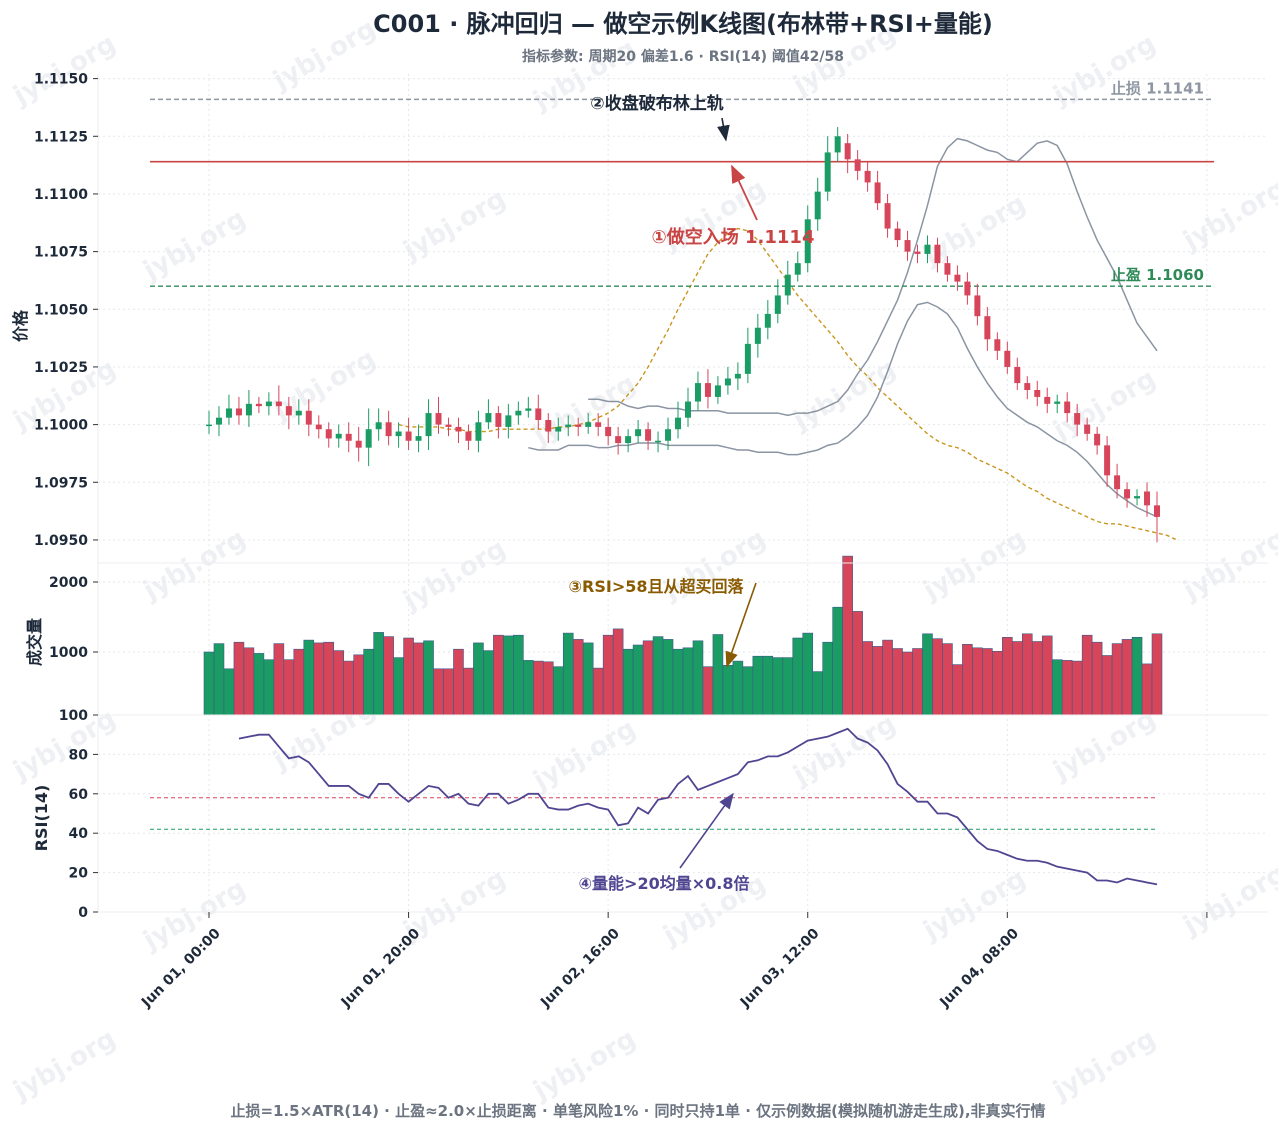 The height and width of the screenshot is (1135, 1278). What do you see at coordinates (20, 325) in the screenshot?
I see `price-axis-label: 价格` at bounding box center [20, 325].